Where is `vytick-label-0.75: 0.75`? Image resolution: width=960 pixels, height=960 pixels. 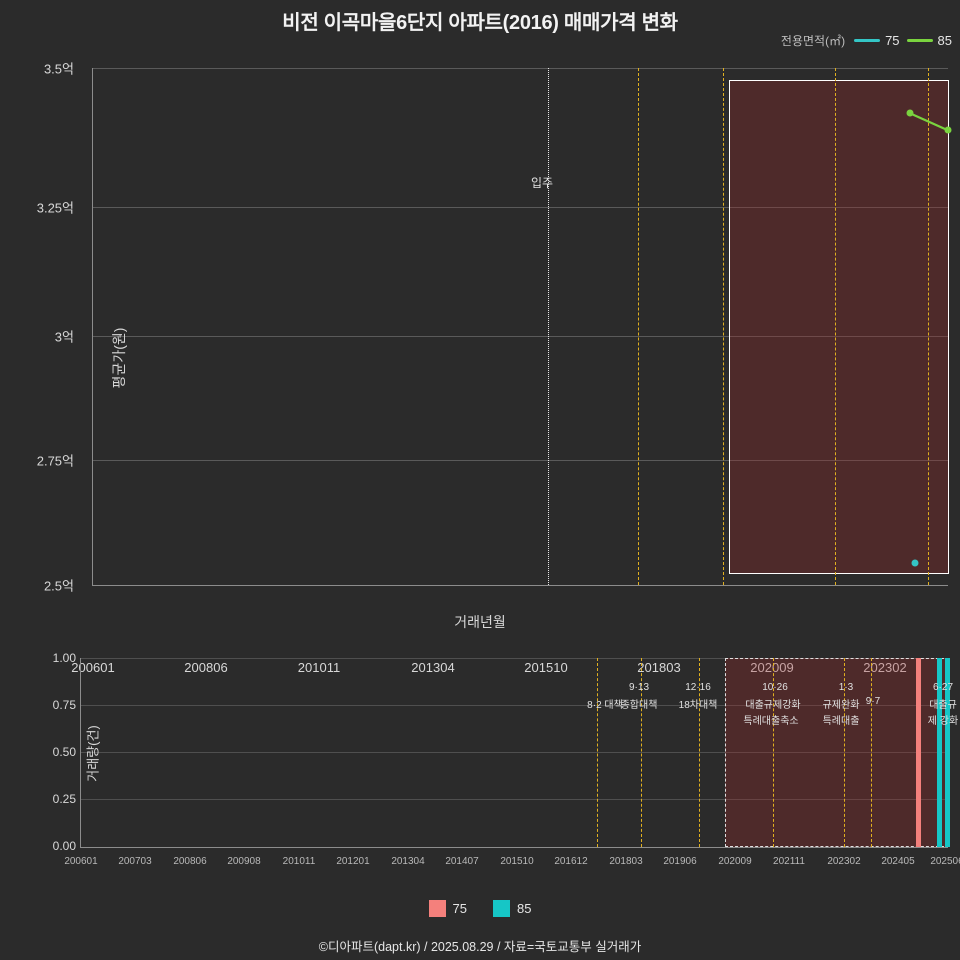
vytick-label-0.75: 0.75 is located at coordinates (64, 705).